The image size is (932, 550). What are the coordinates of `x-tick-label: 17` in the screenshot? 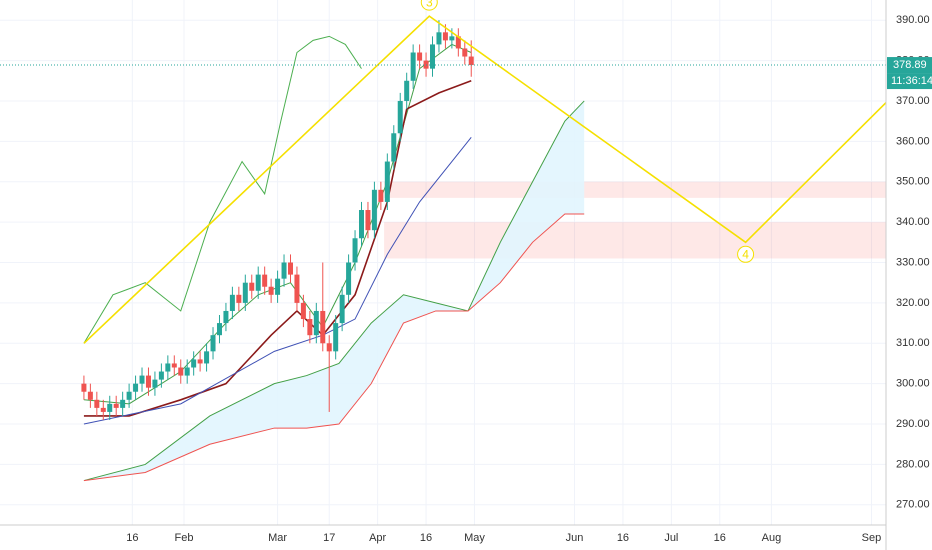 It's located at (329, 538).